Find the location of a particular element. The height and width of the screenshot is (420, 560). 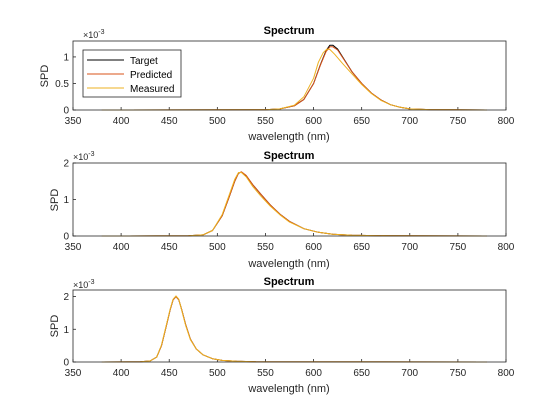

y-tick-label: 0.5 is located at coordinates (62, 84).